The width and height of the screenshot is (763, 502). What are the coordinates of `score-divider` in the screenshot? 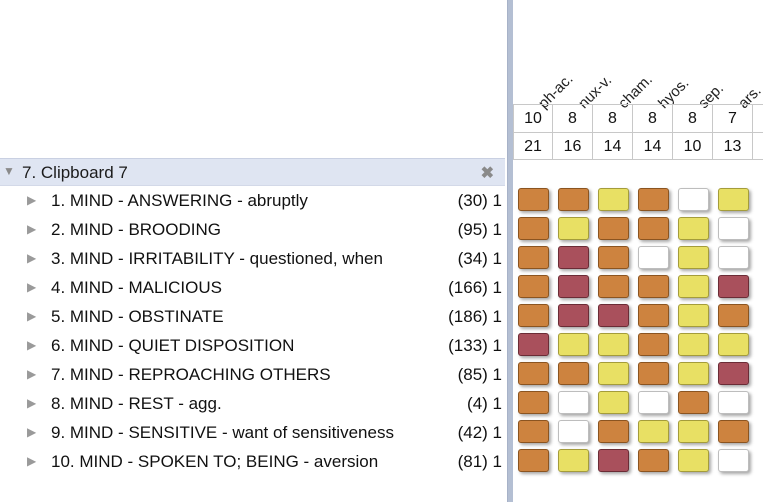 It's located at (638, 132).